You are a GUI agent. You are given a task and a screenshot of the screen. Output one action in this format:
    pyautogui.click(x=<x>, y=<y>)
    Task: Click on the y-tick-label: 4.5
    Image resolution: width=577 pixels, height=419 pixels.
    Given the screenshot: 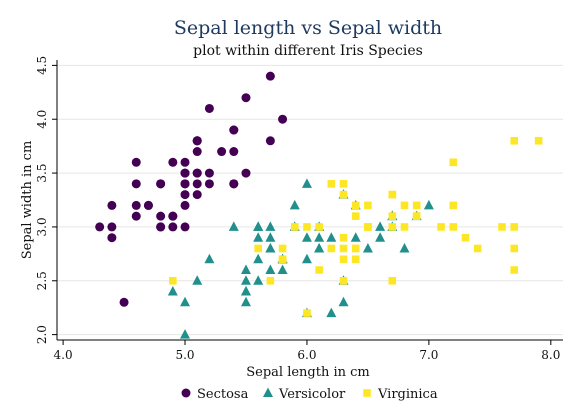 What is the action you would take?
    pyautogui.click(x=42, y=65)
    